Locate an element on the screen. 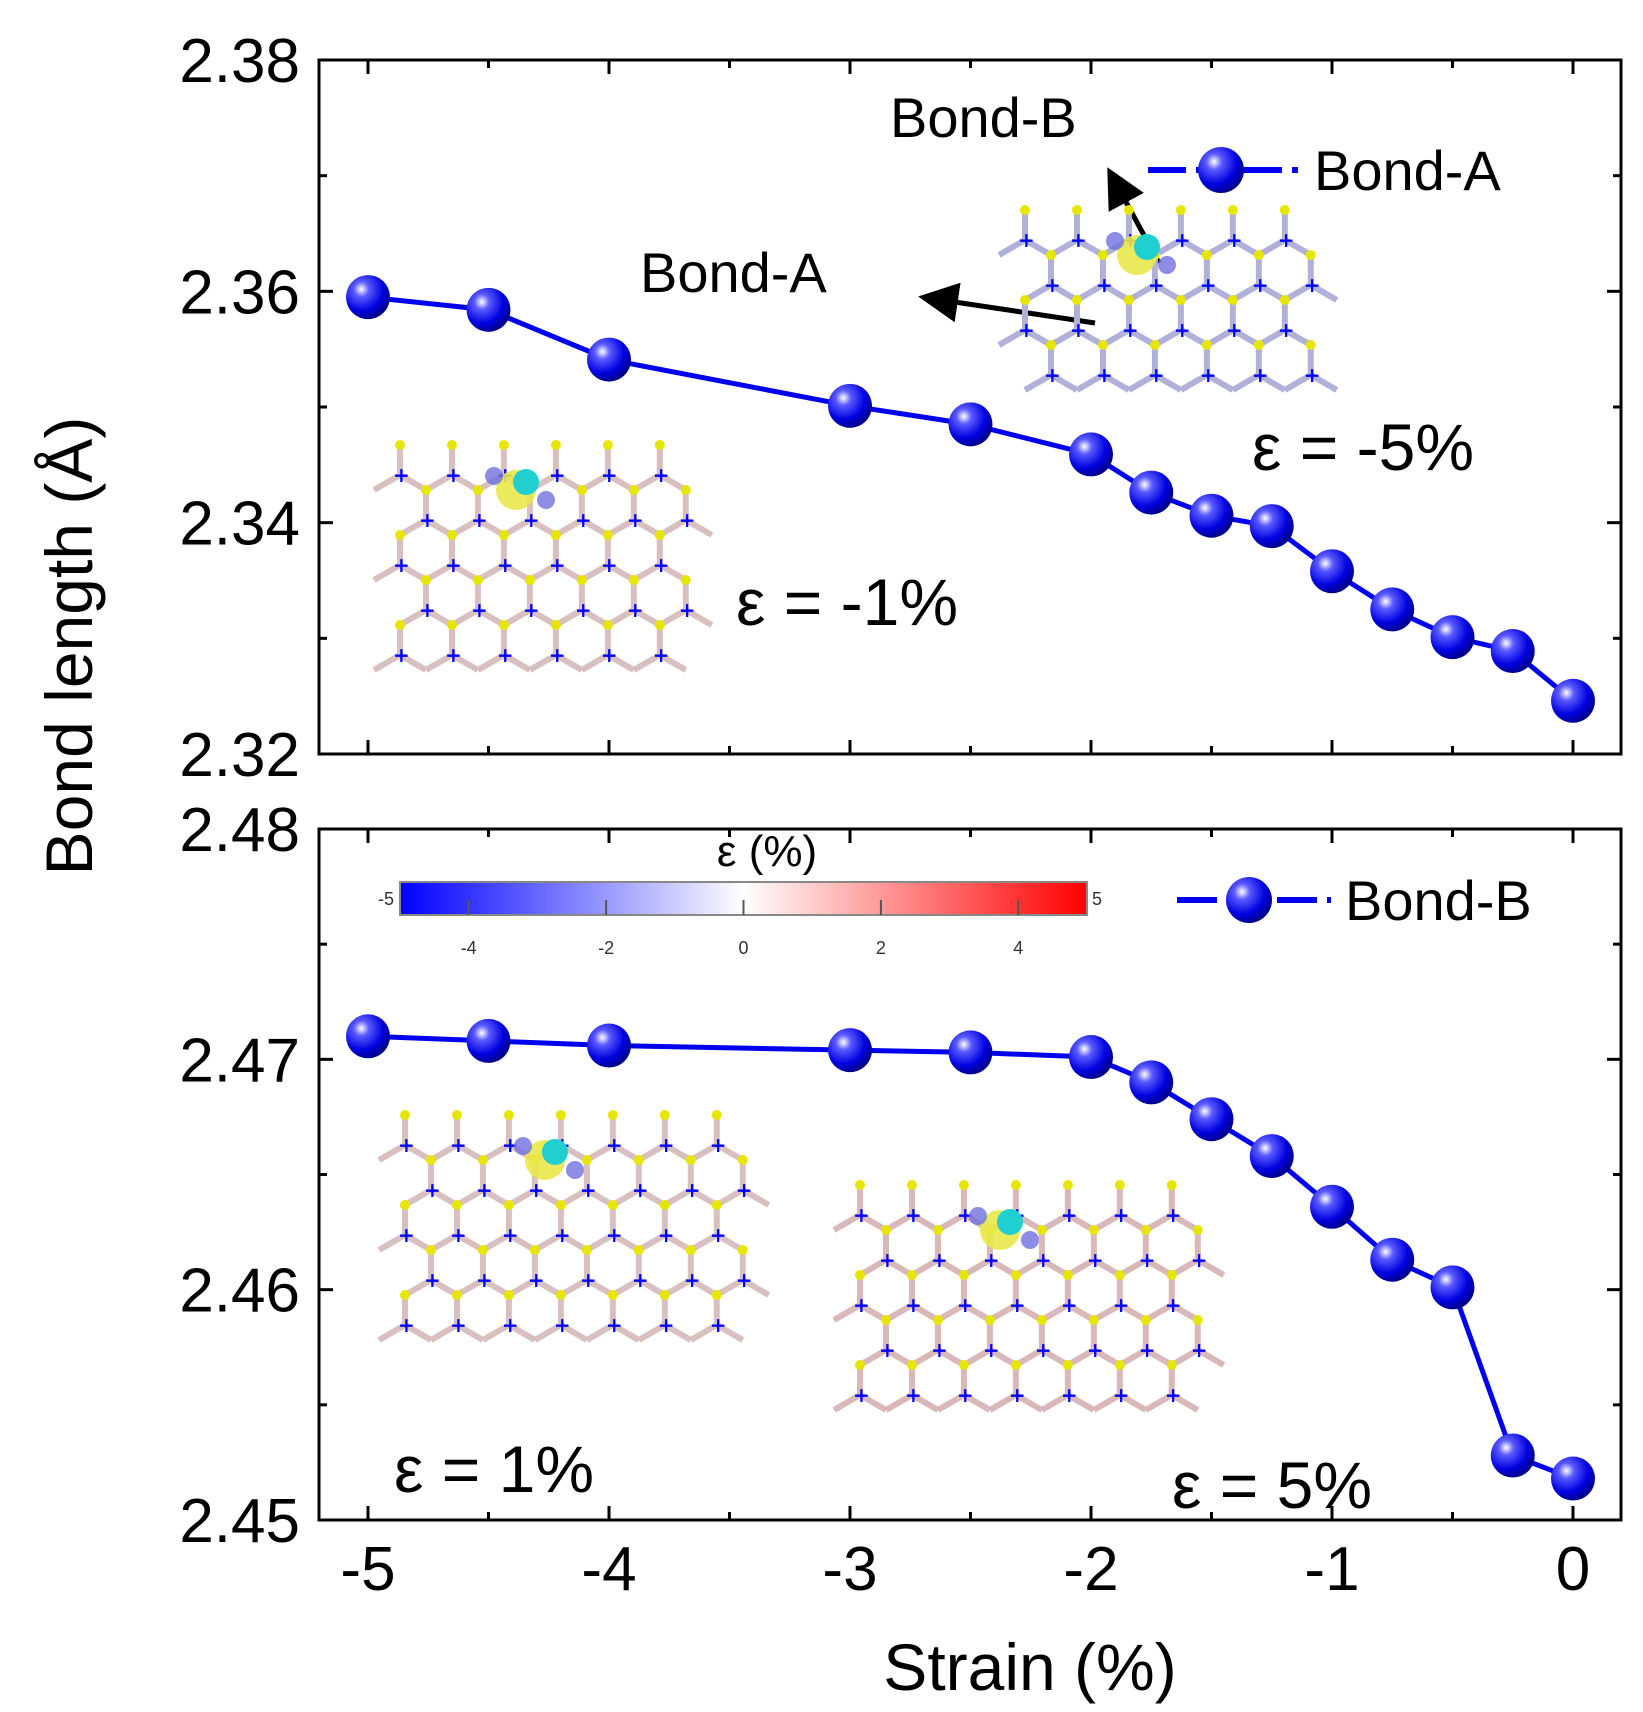 The width and height of the screenshot is (1643, 1712). x-tick-label: -1 is located at coordinates (1331, 1569).